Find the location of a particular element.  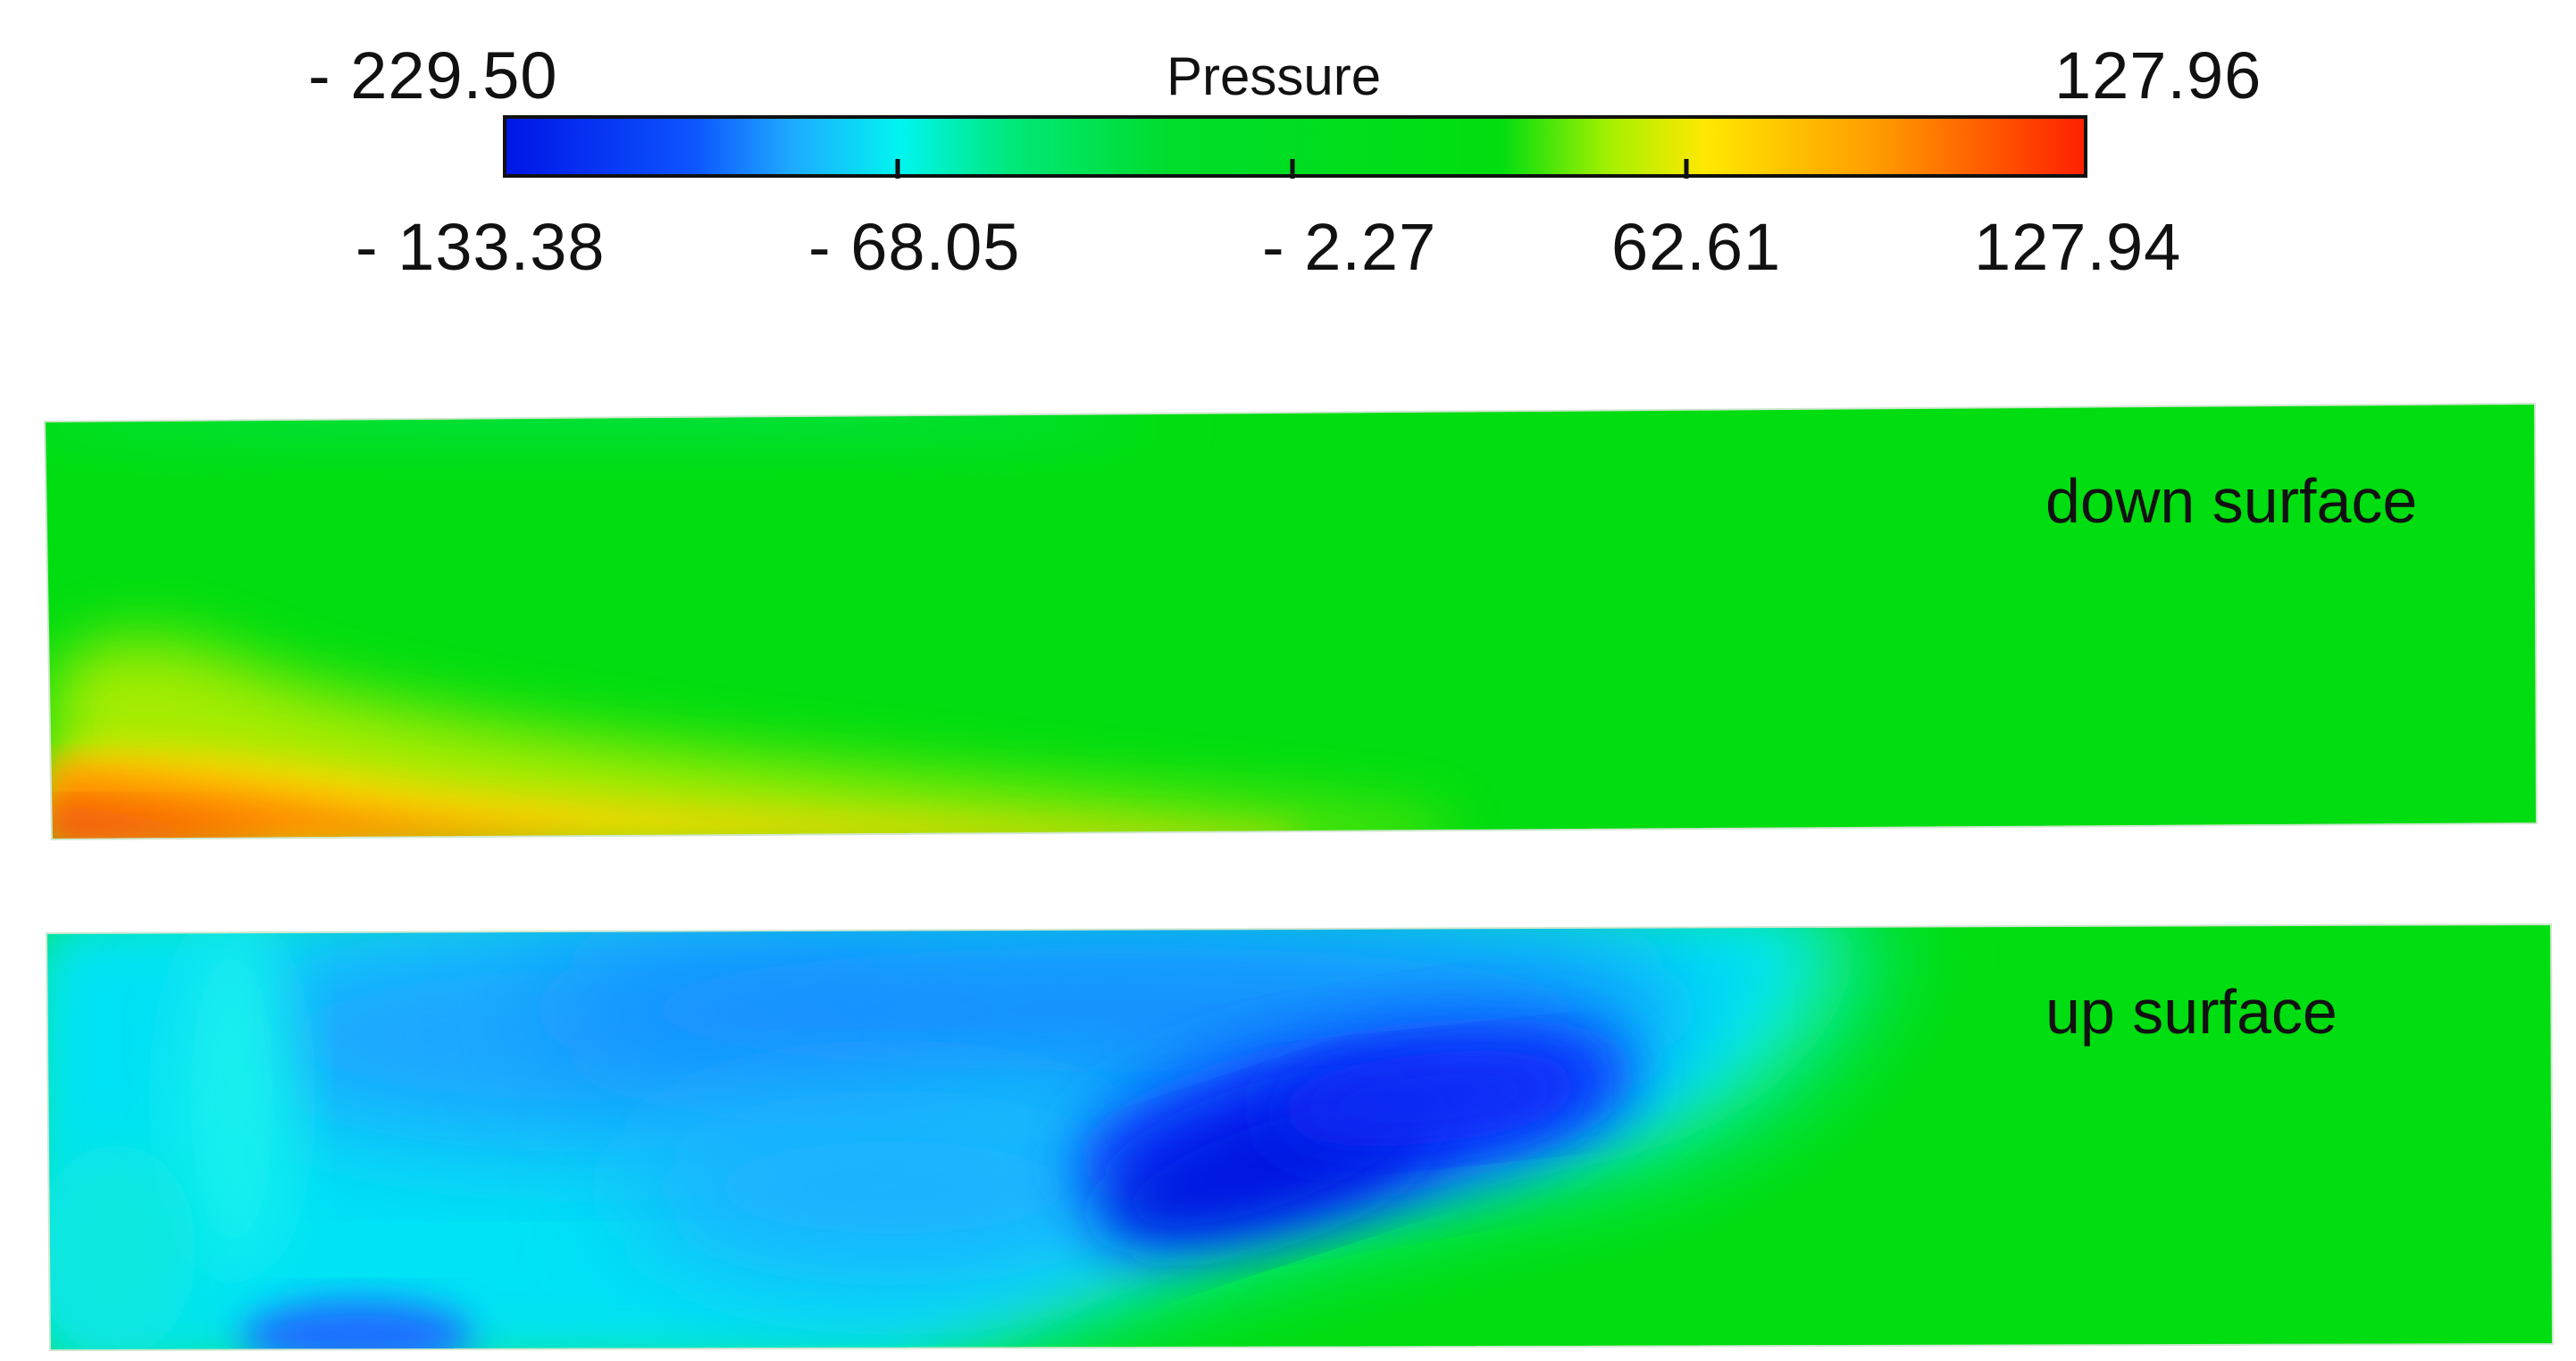

colorbar-tick-label: - 2.27 is located at coordinates (1349, 247).